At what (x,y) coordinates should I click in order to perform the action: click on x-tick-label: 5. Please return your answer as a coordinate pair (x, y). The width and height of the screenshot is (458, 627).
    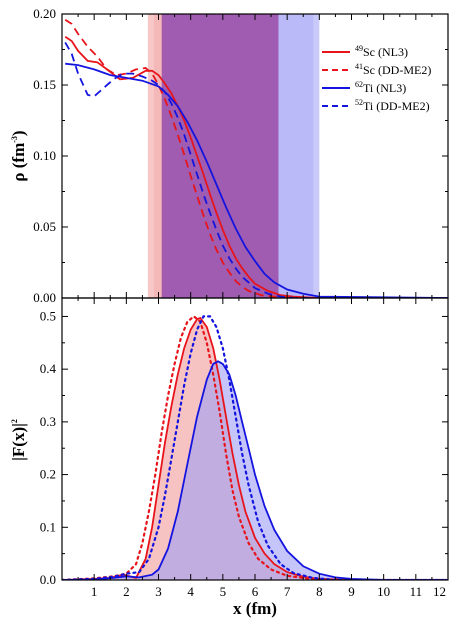
    Looking at the image, I should click on (223, 591).